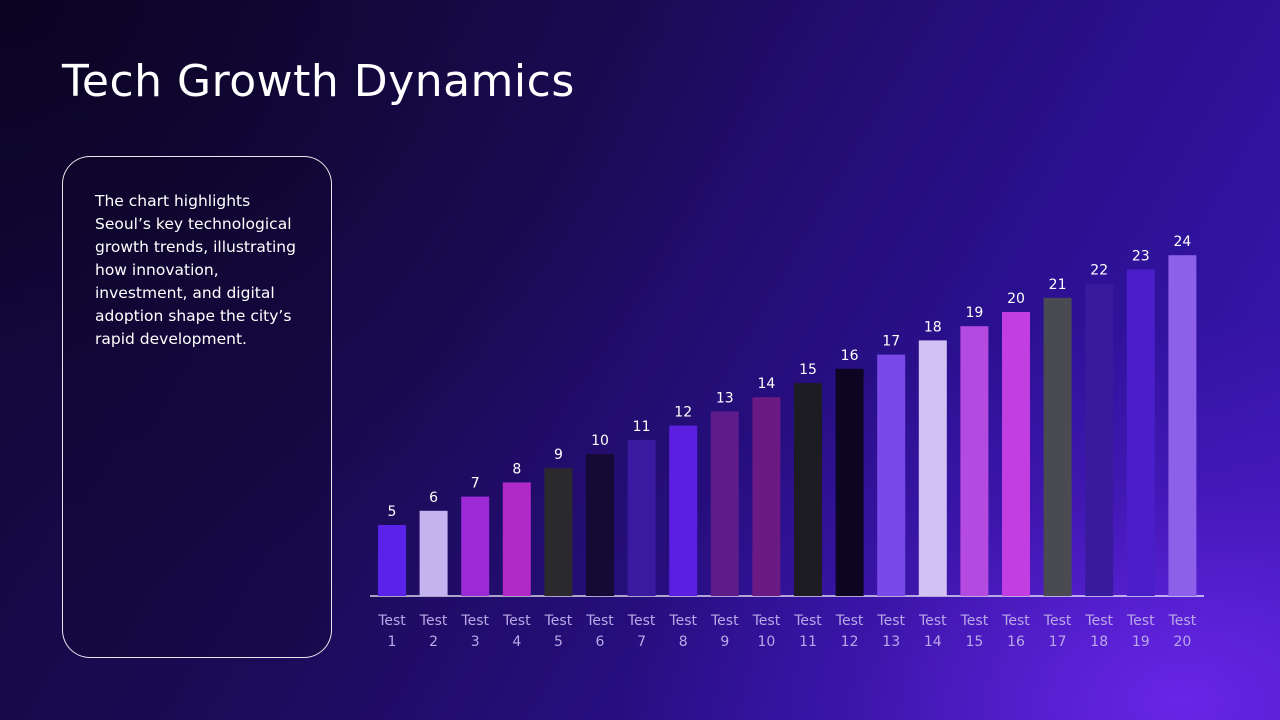 Image resolution: width=1280 pixels, height=720 pixels. I want to click on value-label-13: 17, so click(891, 342).